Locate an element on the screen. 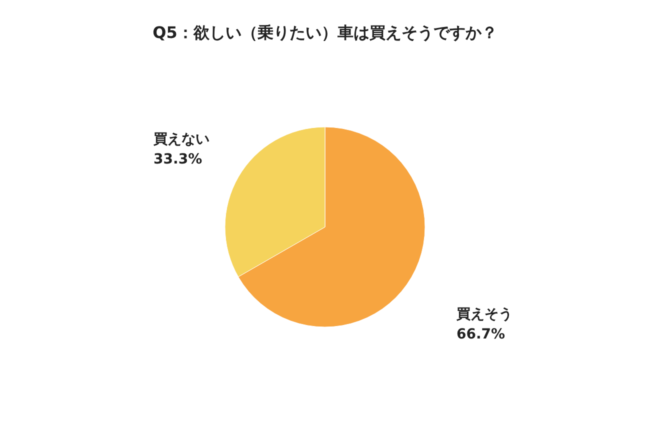  data-label: 33.3% is located at coordinates (178, 159).